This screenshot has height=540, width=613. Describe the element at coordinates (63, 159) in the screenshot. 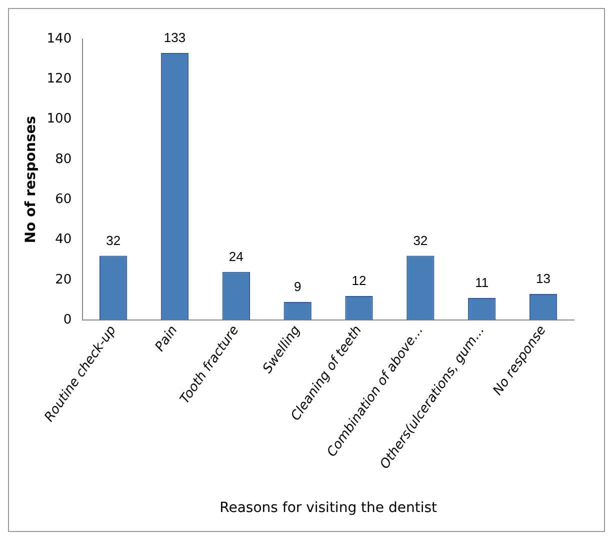

I see `y-tick-label: 80` at that location.